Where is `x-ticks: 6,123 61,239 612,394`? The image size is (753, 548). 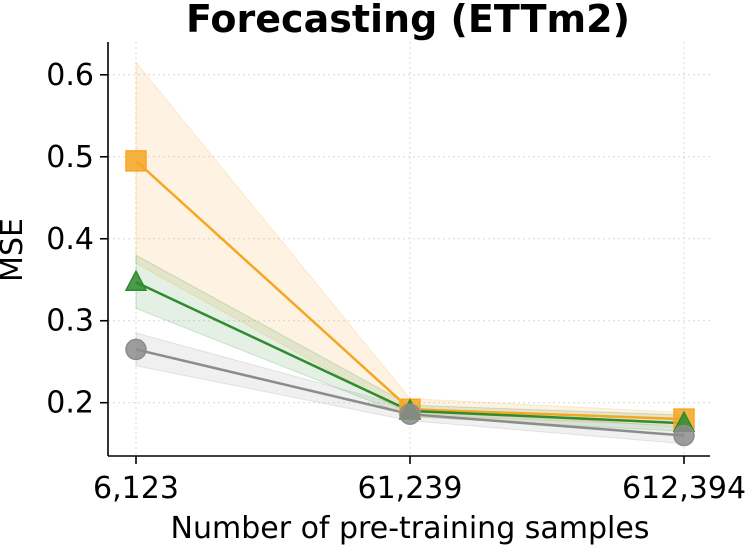 x-ticks: 6,123 61,239 612,394 is located at coordinates (419, 481).